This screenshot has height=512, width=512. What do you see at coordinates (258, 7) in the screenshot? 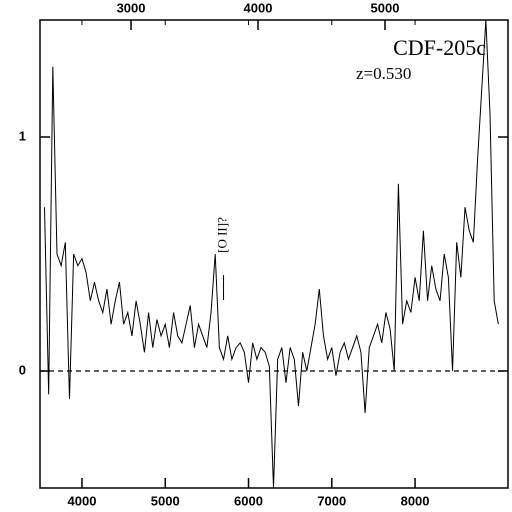
I see `x2-tick-label: 4000` at bounding box center [258, 7].